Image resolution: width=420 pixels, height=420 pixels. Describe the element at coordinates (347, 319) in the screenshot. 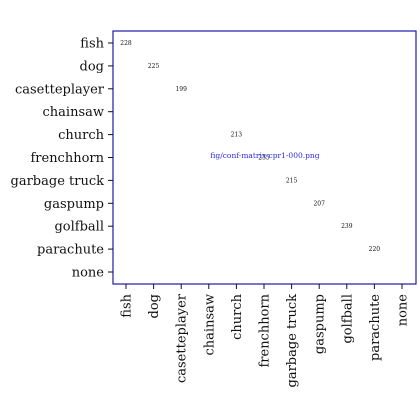

I see `x-tick-label-golfball: golfball` at that location.